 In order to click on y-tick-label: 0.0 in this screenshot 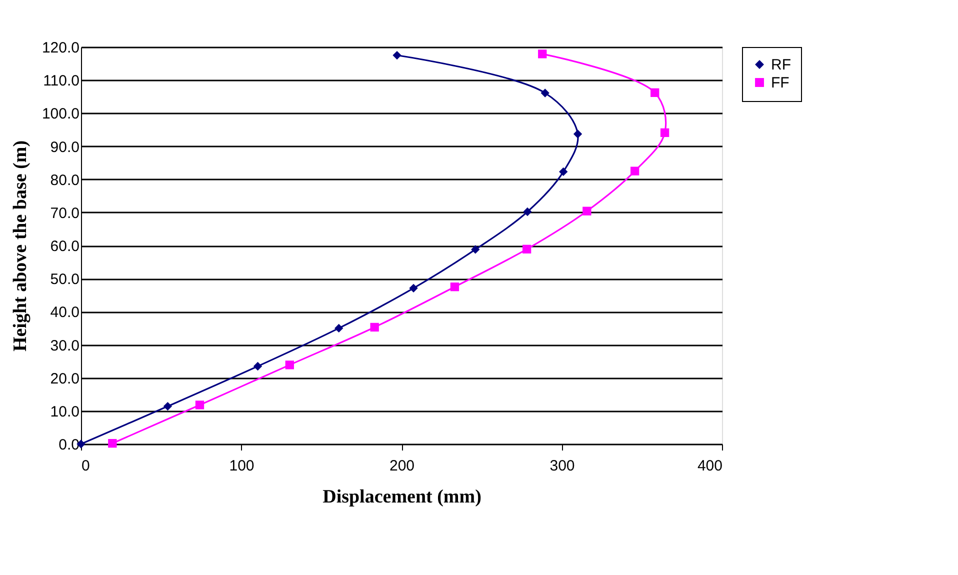, I will do `click(69, 445)`.